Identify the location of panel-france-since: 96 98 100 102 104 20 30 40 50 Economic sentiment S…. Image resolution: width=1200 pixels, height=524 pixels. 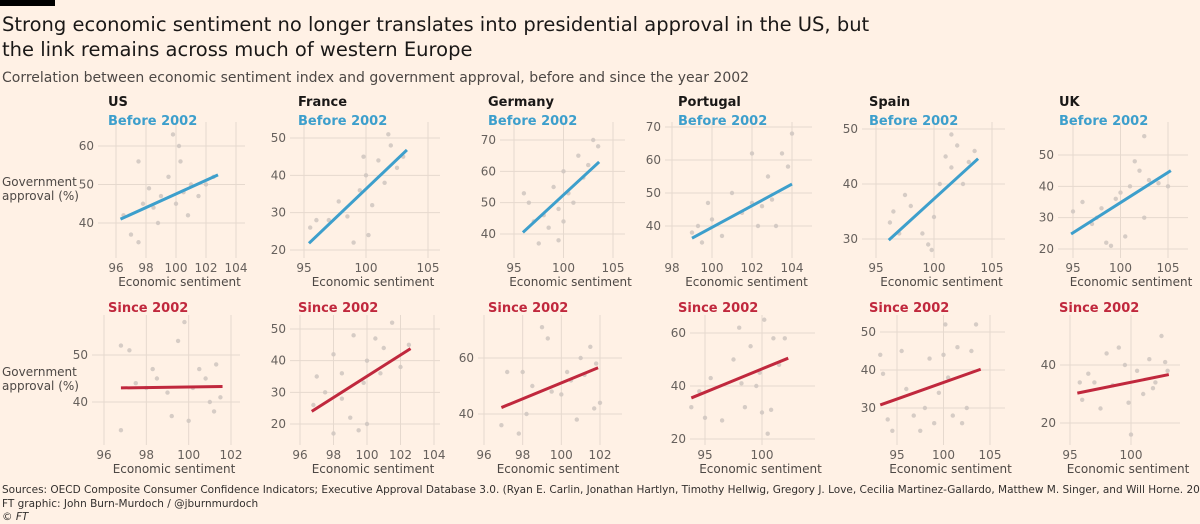
(358, 388).